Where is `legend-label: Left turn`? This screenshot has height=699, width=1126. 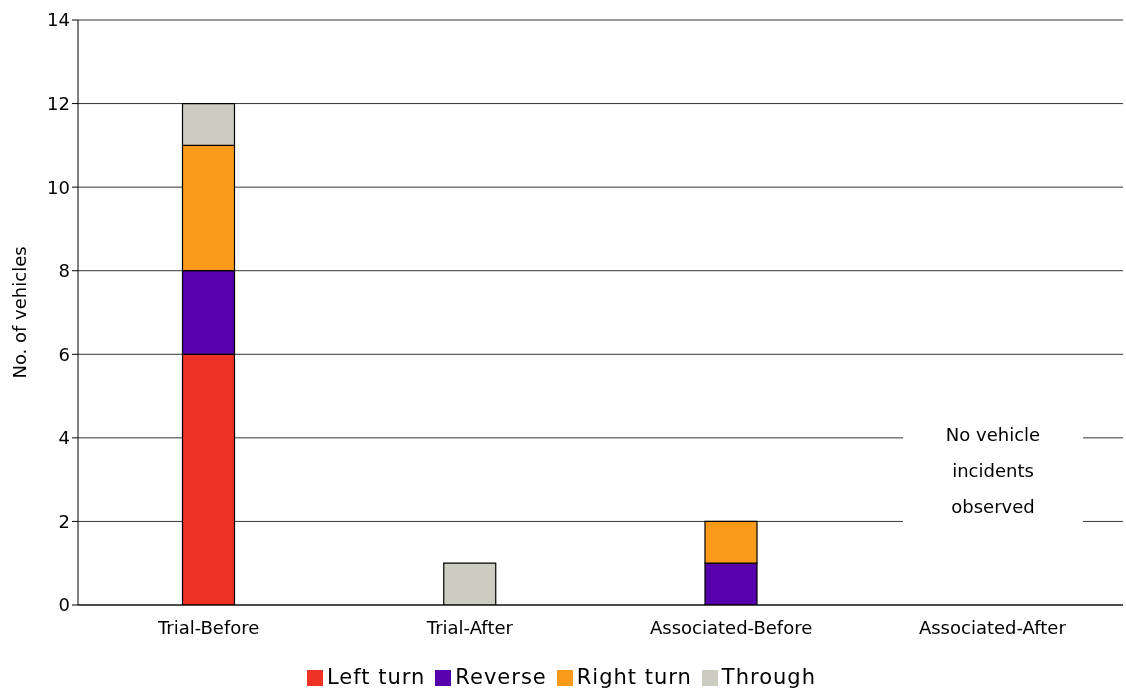
legend-label: Left turn is located at coordinates (376, 677).